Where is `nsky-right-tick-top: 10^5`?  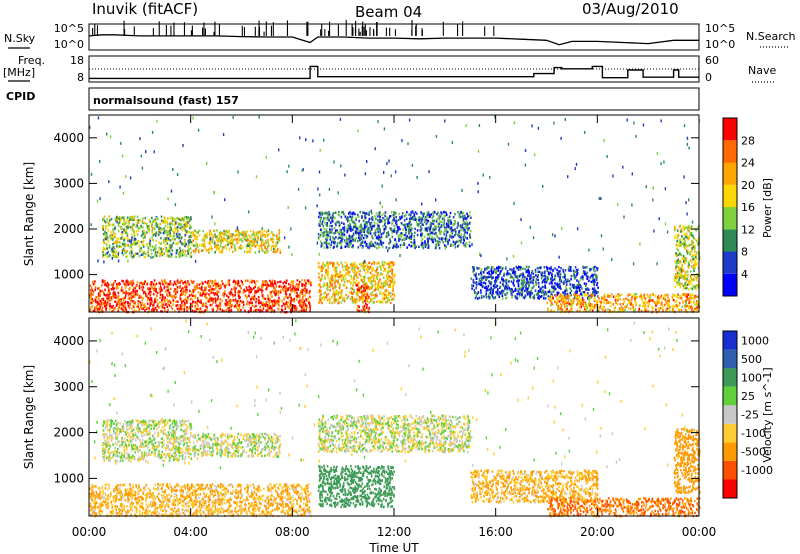
nsky-right-tick-top: 10^5 is located at coordinates (720, 28).